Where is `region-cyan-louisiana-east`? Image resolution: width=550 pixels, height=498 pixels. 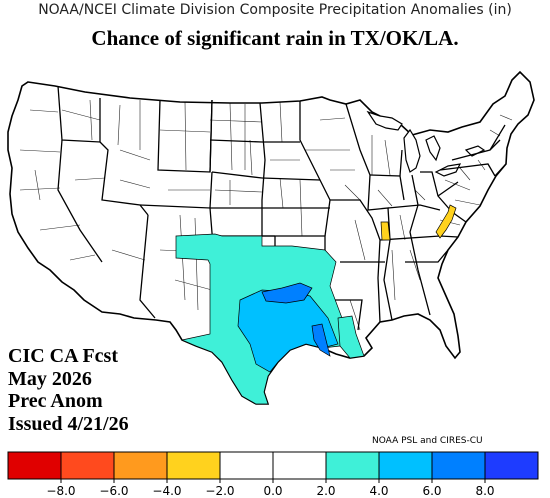
region-cyan-louisiana-east is located at coordinates (351, 337).